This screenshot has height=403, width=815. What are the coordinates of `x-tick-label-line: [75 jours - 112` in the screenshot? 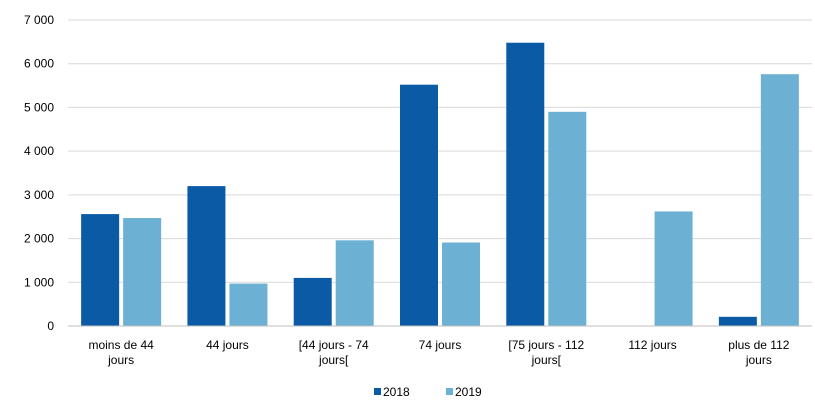 It's located at (546, 345).